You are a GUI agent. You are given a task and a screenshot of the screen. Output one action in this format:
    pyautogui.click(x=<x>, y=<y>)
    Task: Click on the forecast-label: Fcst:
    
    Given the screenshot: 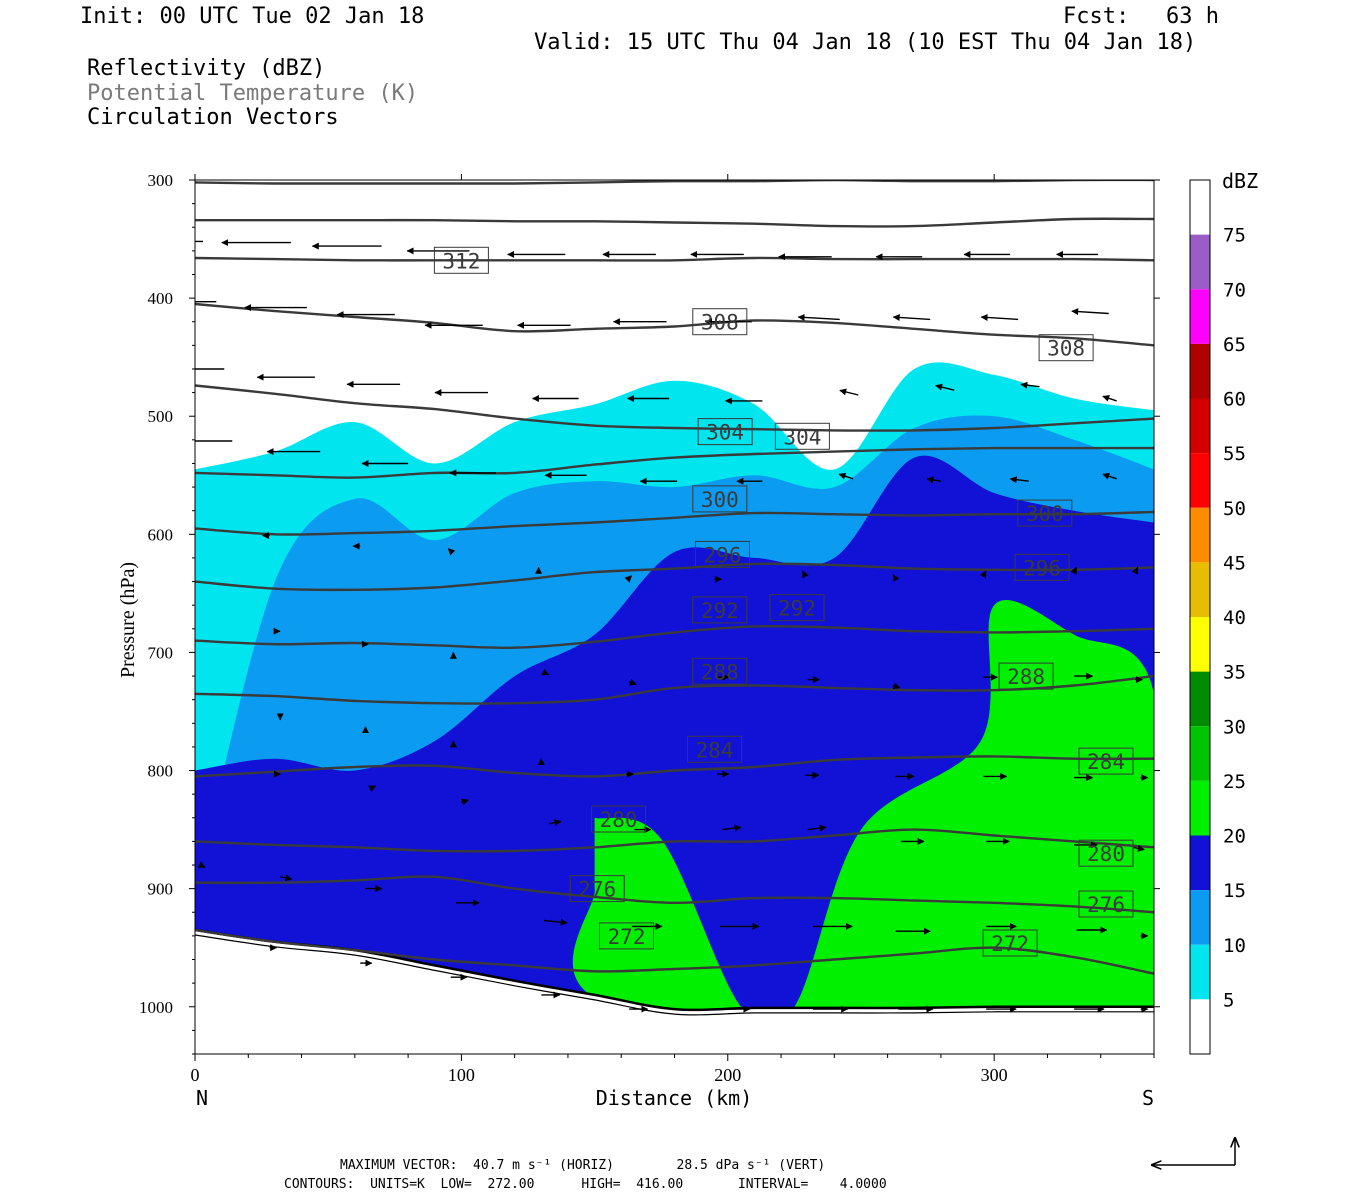 What is the action you would take?
    pyautogui.click(x=1096, y=16)
    